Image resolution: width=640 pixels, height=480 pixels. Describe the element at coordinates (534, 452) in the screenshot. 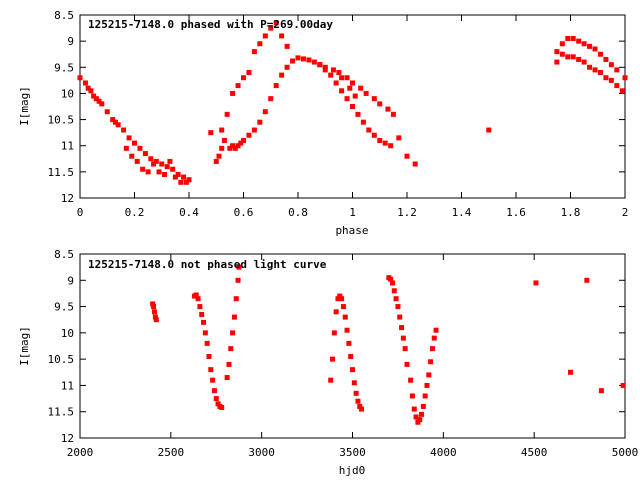

I see `x-tick-label: 4500` at that location.